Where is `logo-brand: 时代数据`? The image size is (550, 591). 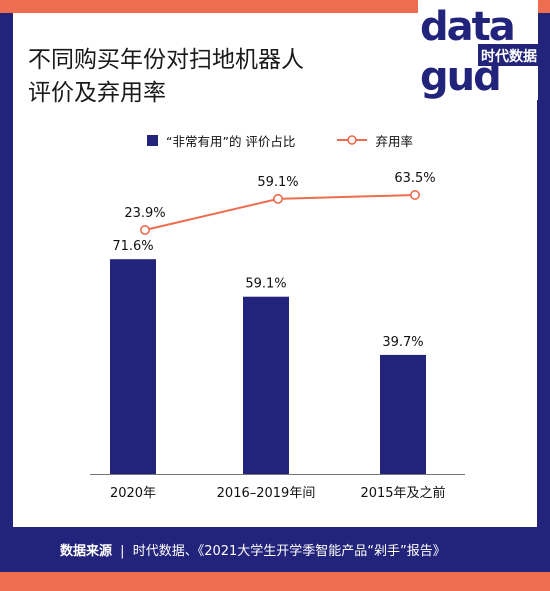 logo-brand: 时代数据 is located at coordinates (509, 56).